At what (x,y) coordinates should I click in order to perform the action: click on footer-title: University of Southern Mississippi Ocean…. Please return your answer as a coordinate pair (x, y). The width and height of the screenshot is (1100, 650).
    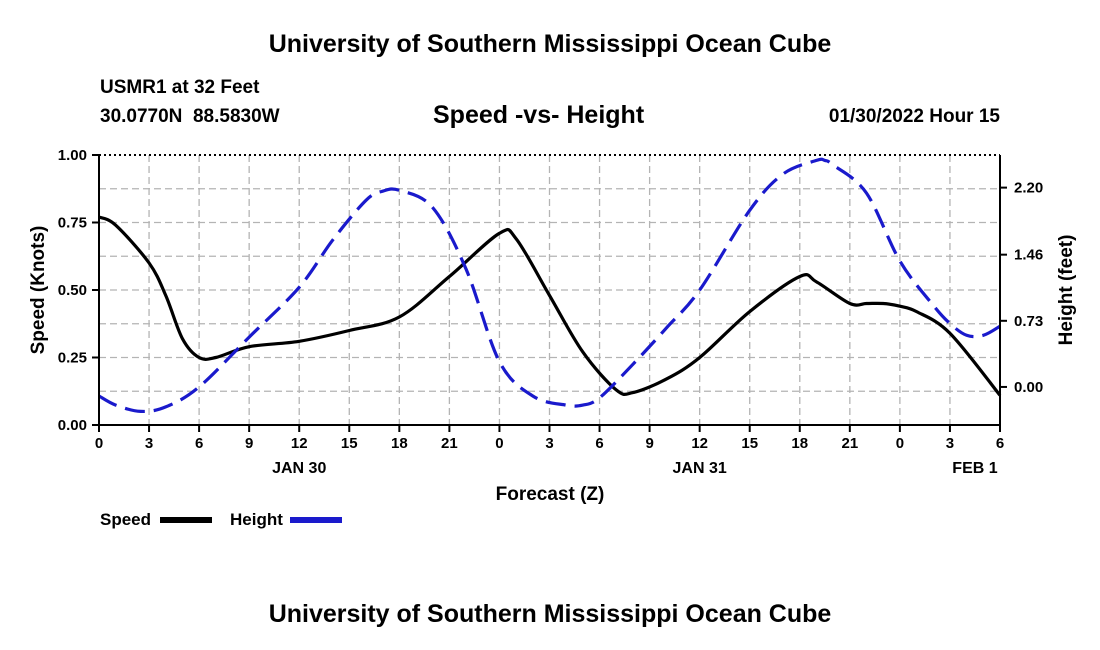
    Looking at the image, I should click on (550, 614).